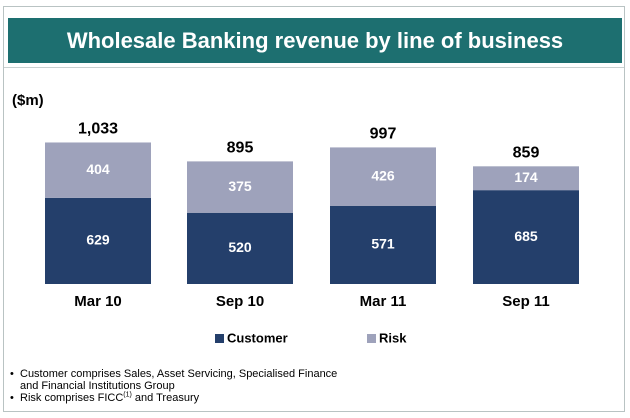  I want to click on note-text: and Treasury, so click(165, 398).